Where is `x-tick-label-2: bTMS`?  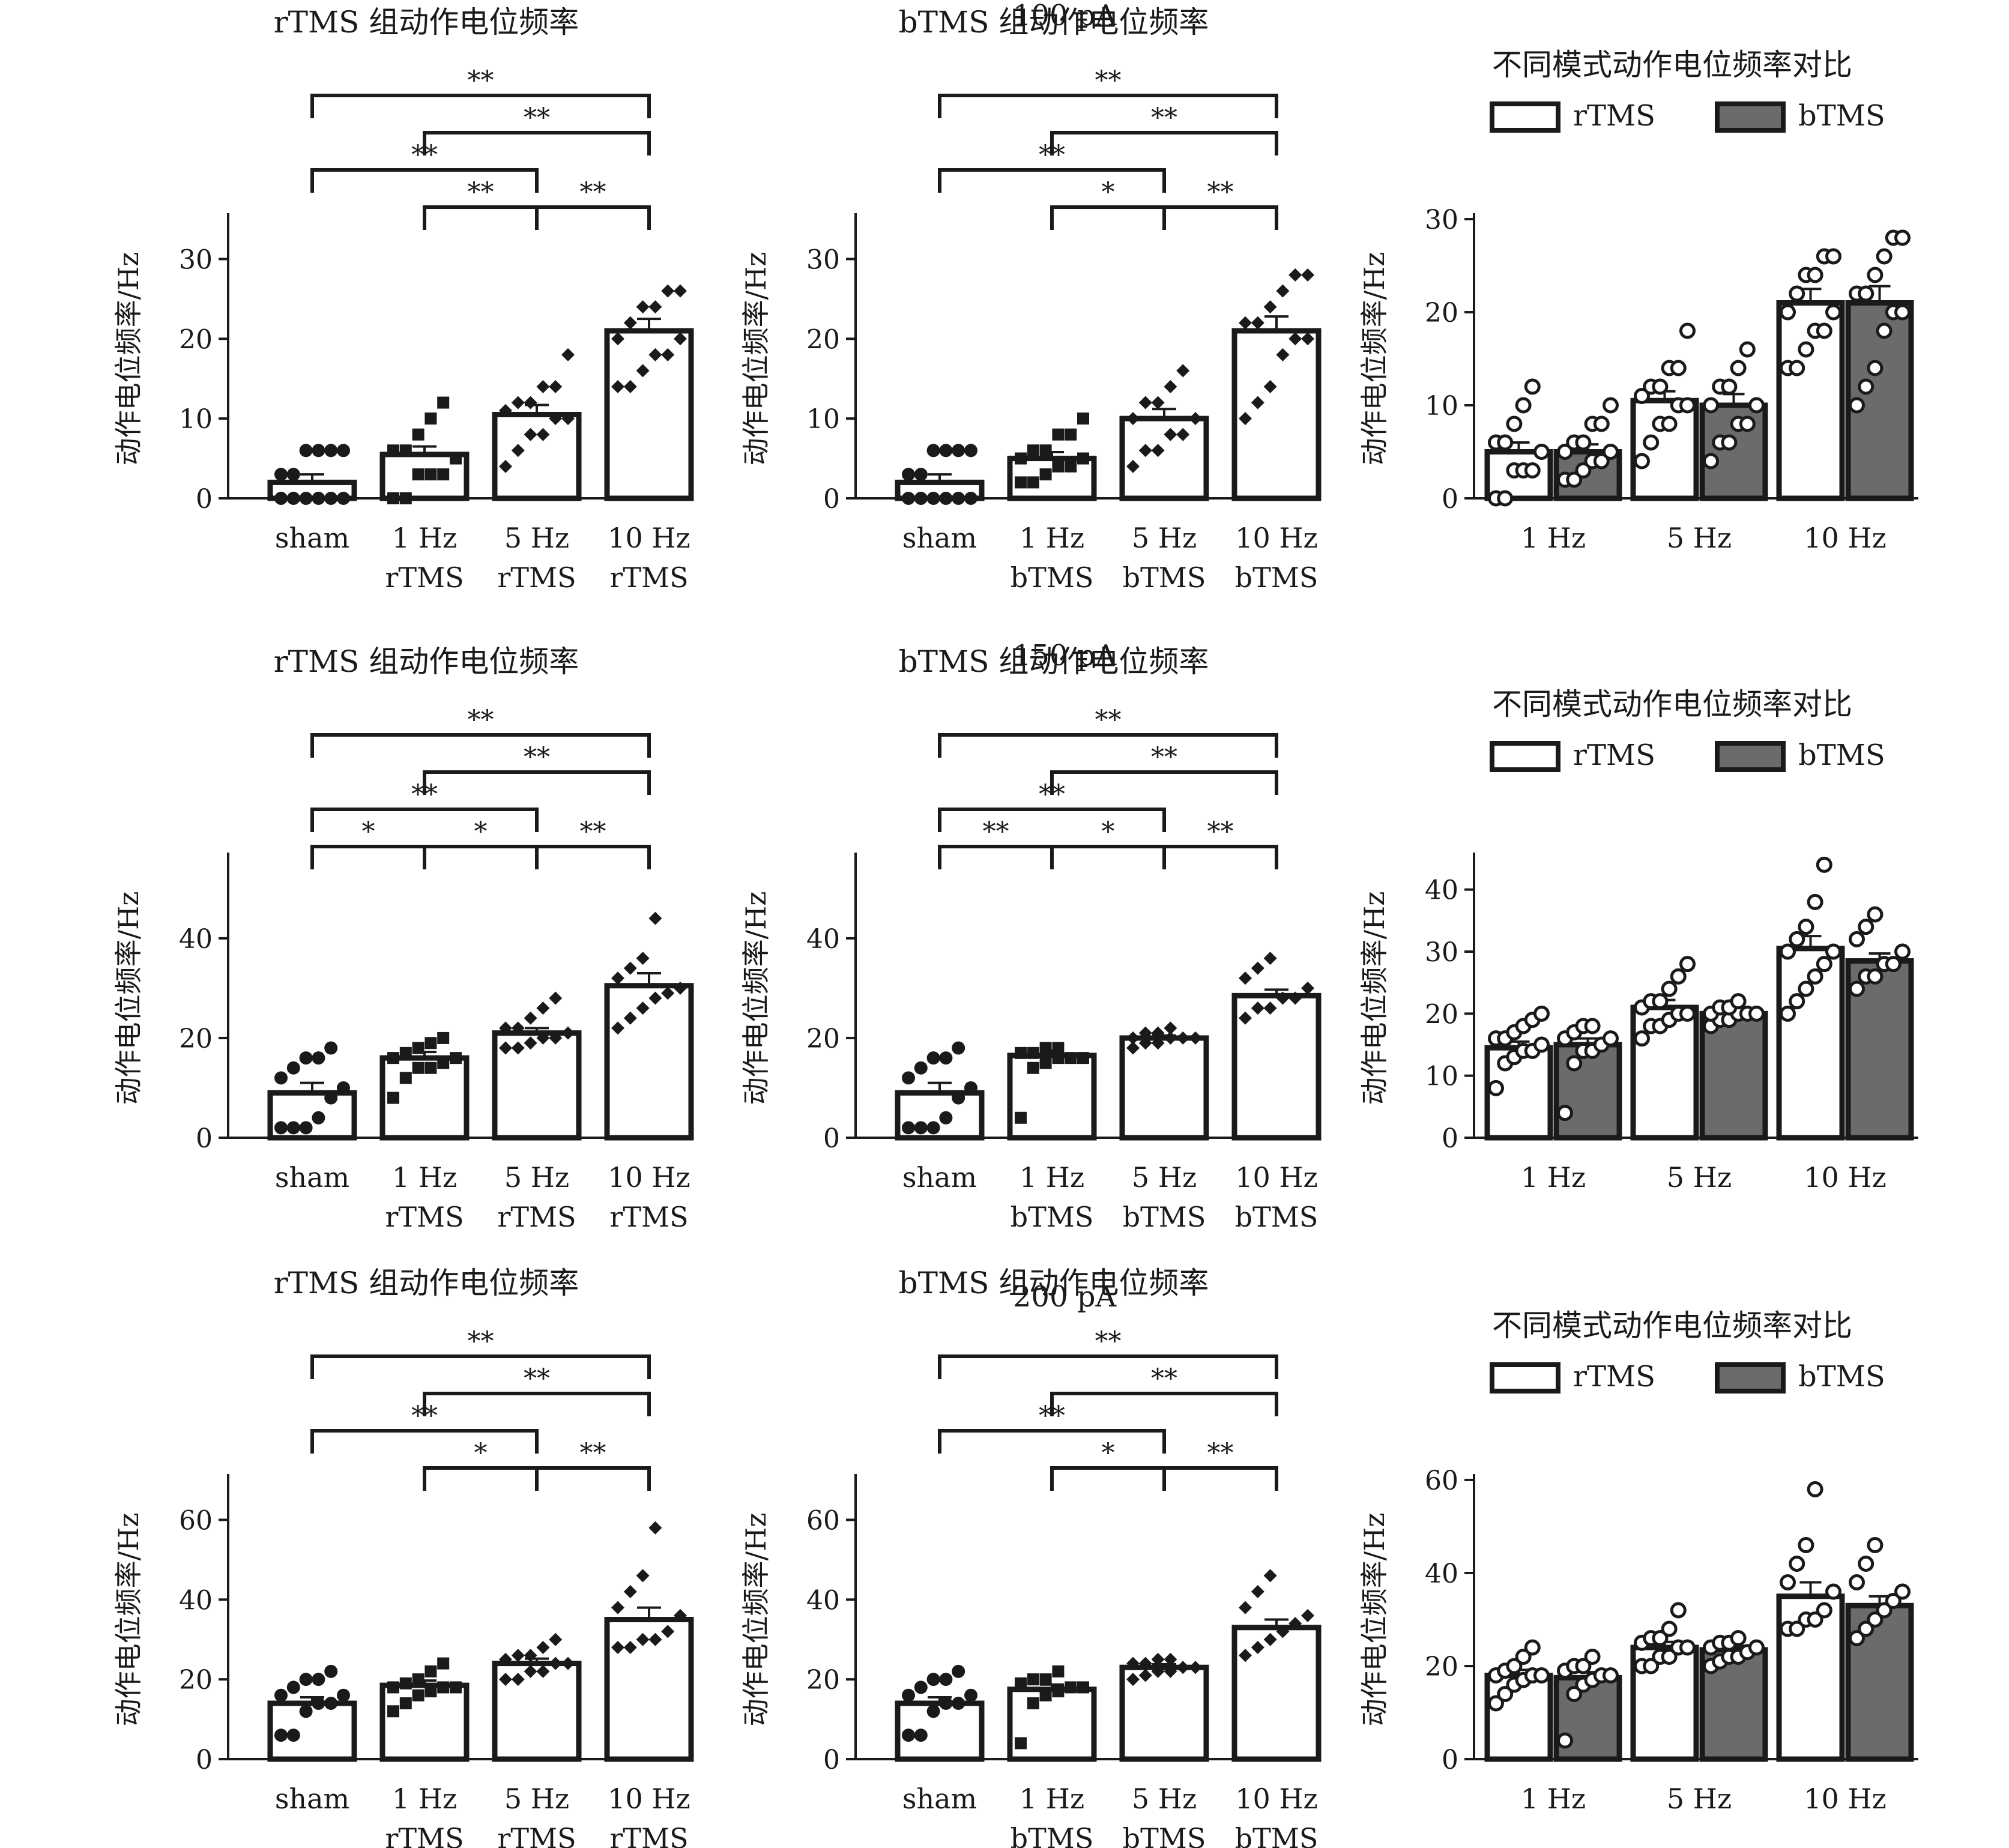
x-tick-label-2: bTMS is located at coordinates (1164, 1217).